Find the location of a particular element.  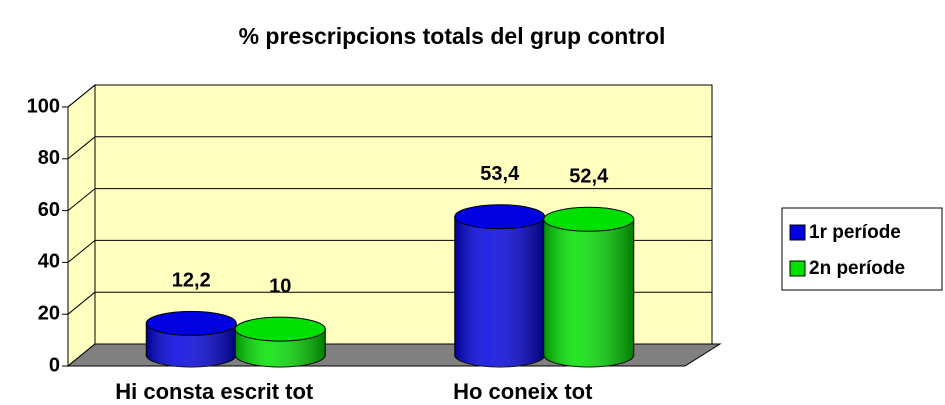

y-tick-label: 20 is located at coordinates (49, 313).